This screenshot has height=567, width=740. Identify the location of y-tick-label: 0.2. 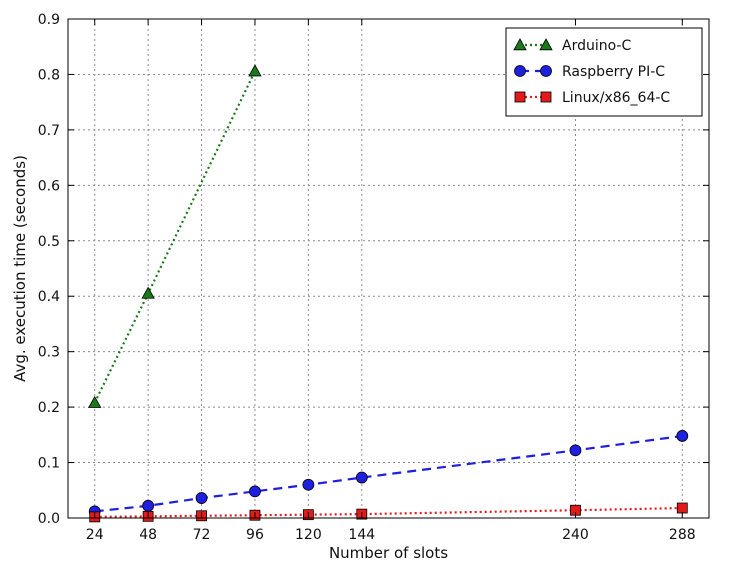
(49, 408).